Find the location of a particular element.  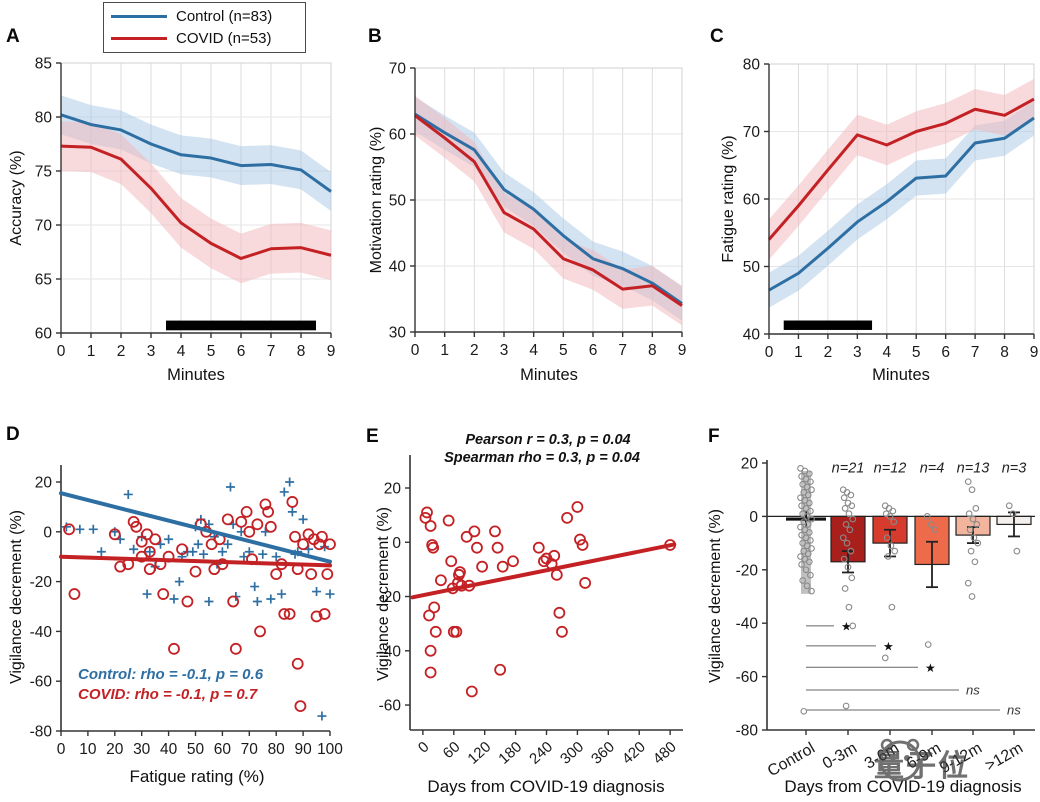

control-ci-band is located at coordinates (196, 153).